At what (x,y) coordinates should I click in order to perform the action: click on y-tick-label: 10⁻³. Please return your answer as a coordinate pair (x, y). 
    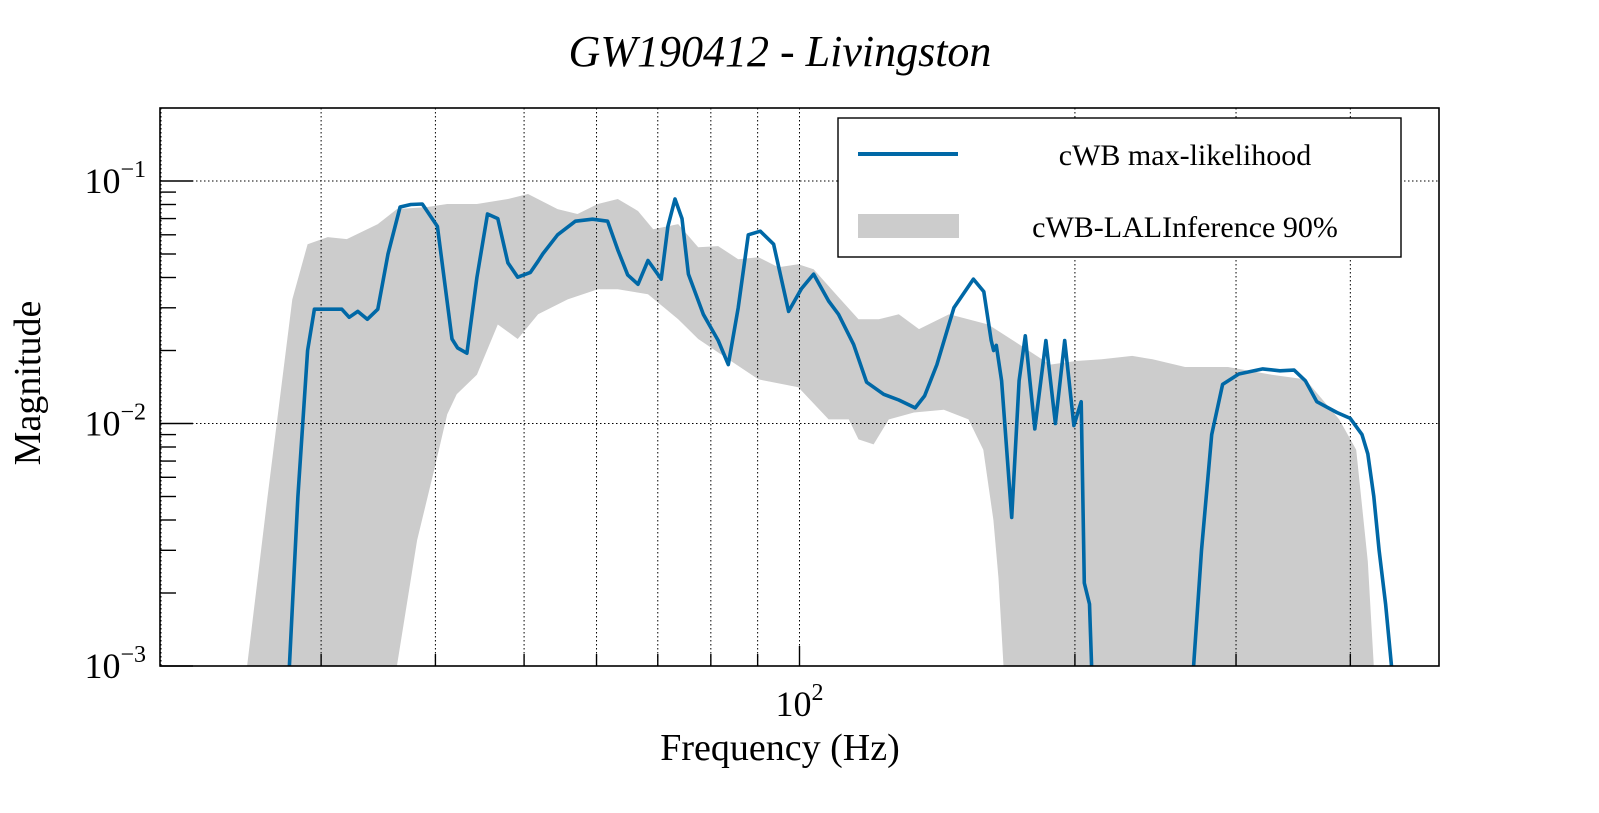
    Looking at the image, I should click on (115, 664).